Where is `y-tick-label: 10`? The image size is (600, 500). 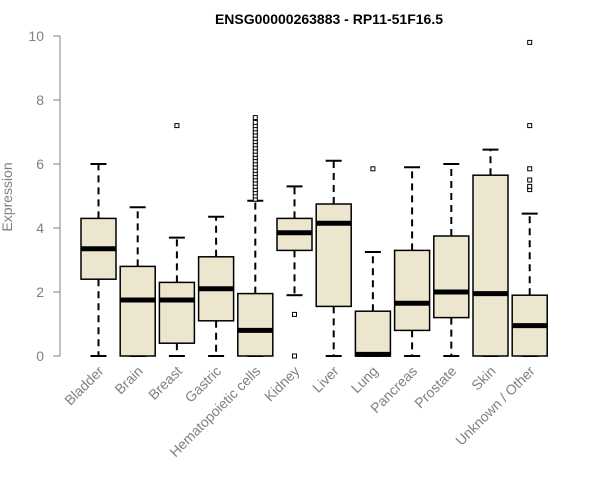 y-tick-label: 10 is located at coordinates (36, 36).